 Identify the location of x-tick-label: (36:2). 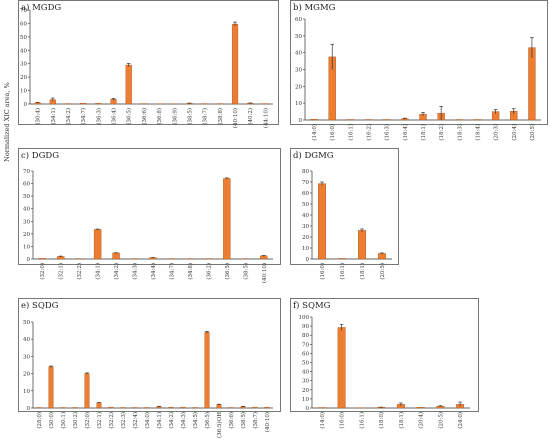
(208, 271).